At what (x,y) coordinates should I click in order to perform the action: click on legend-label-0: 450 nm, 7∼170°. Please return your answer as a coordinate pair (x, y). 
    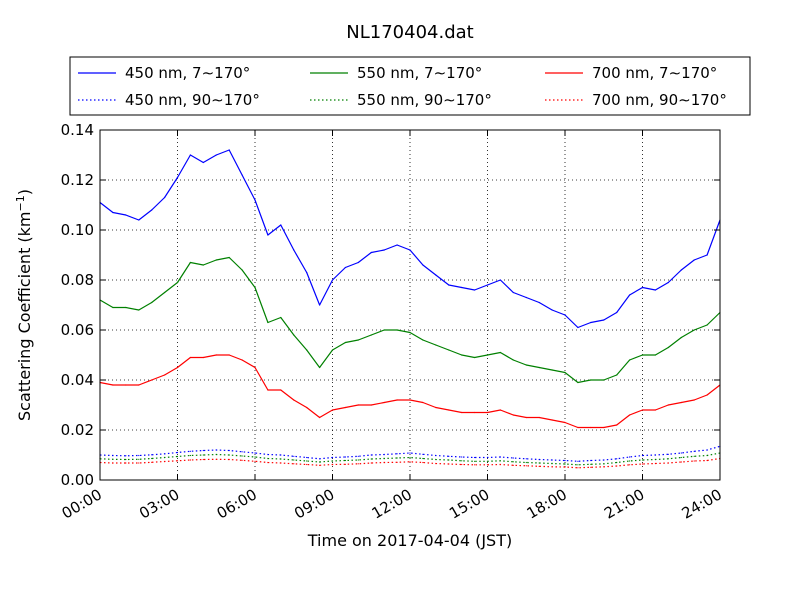
    Looking at the image, I should click on (187, 73).